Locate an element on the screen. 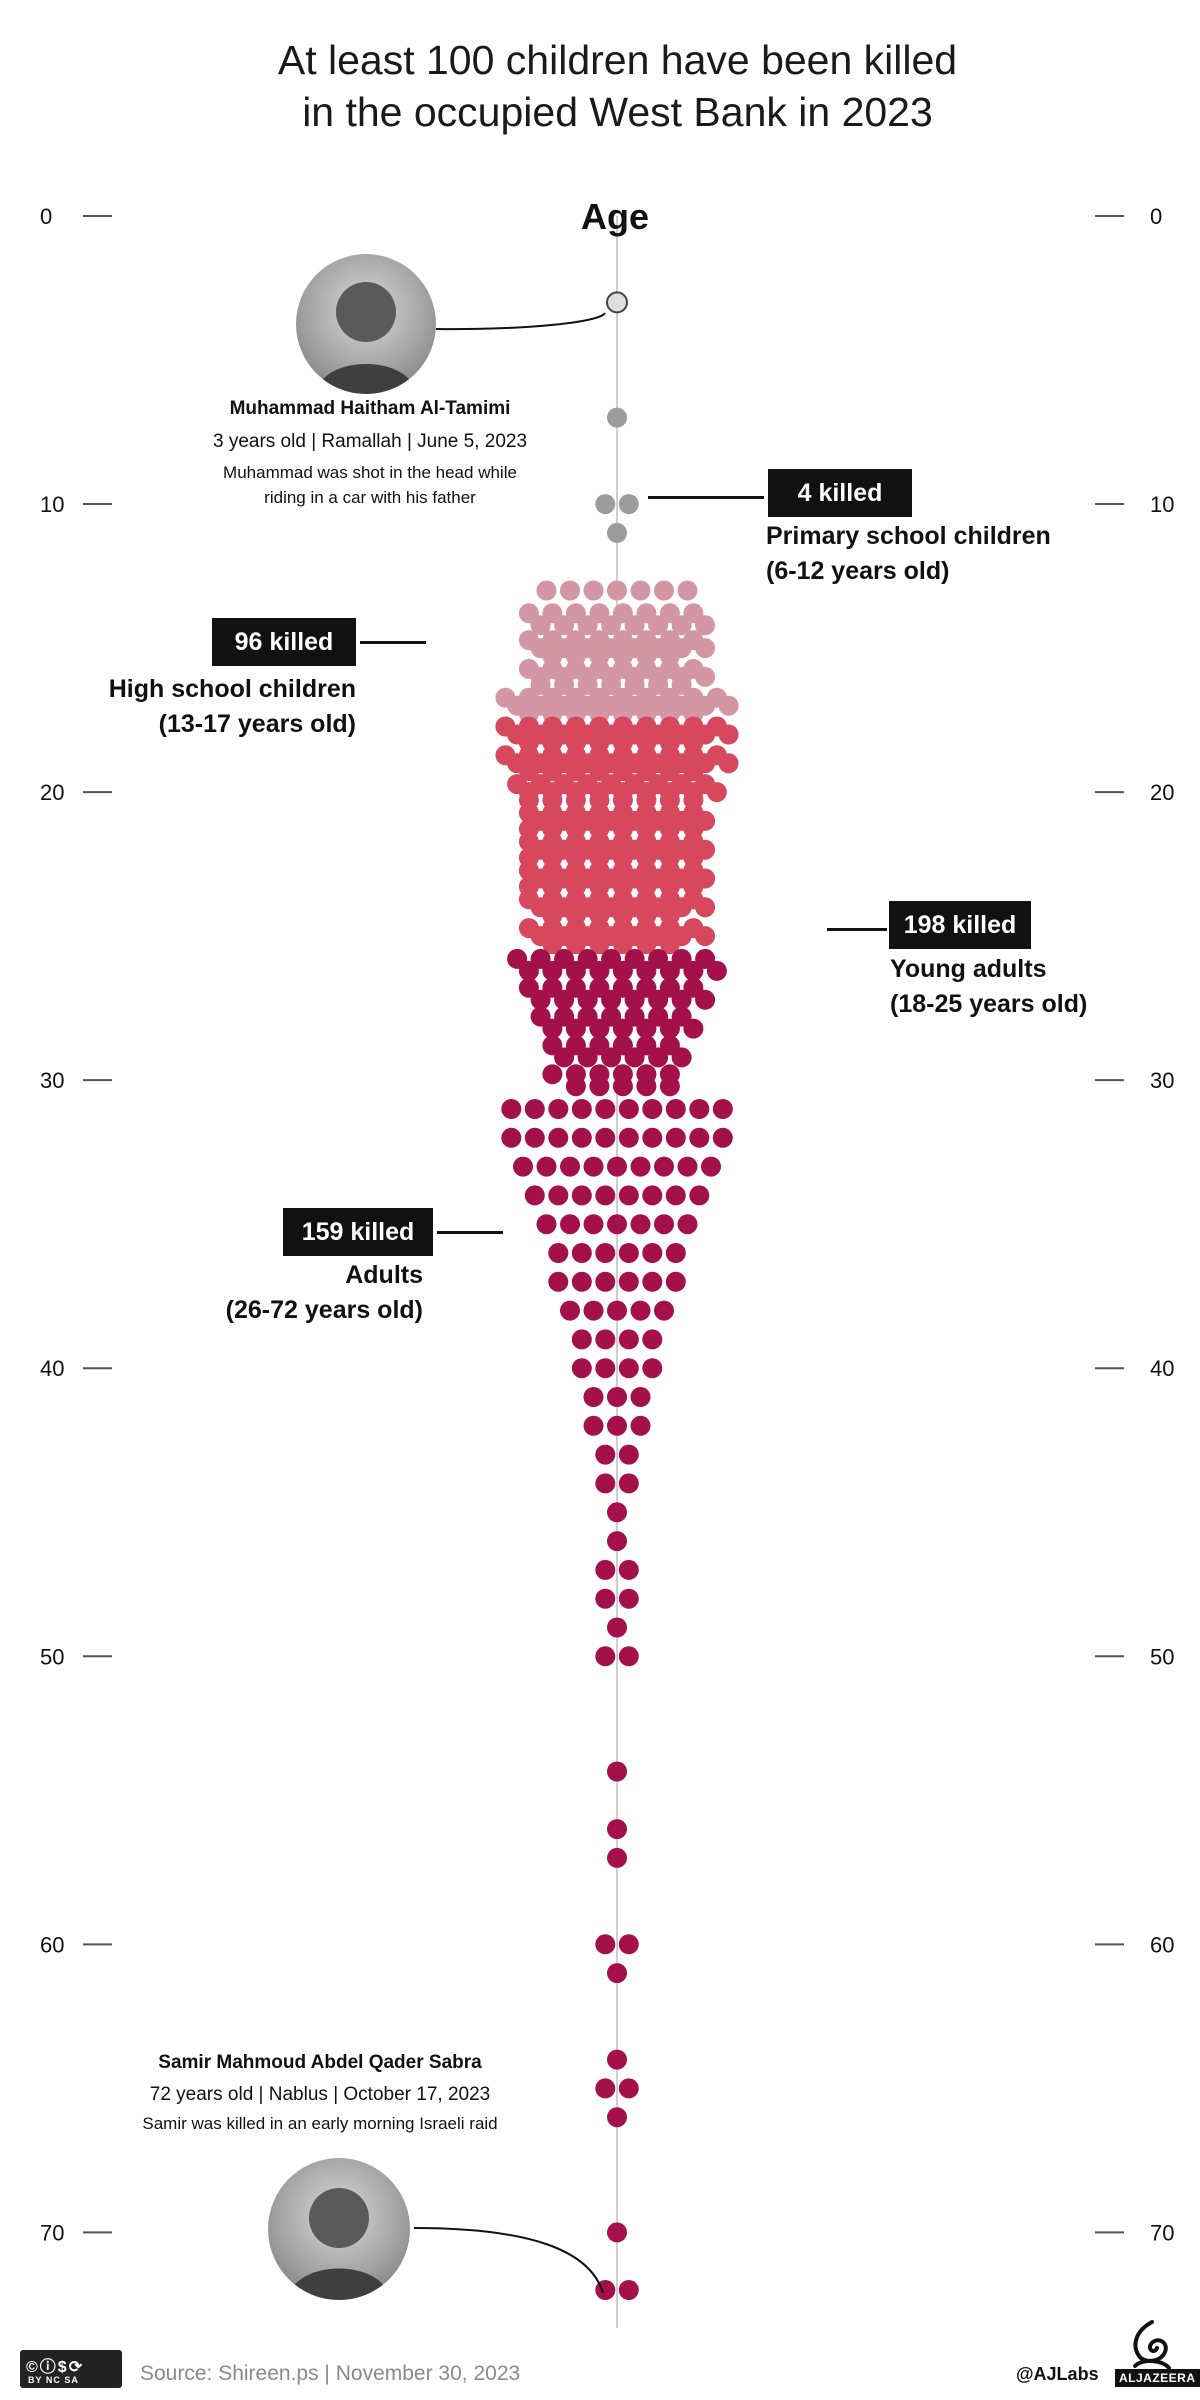  left-tick-label: 70 is located at coordinates (52, 2232).